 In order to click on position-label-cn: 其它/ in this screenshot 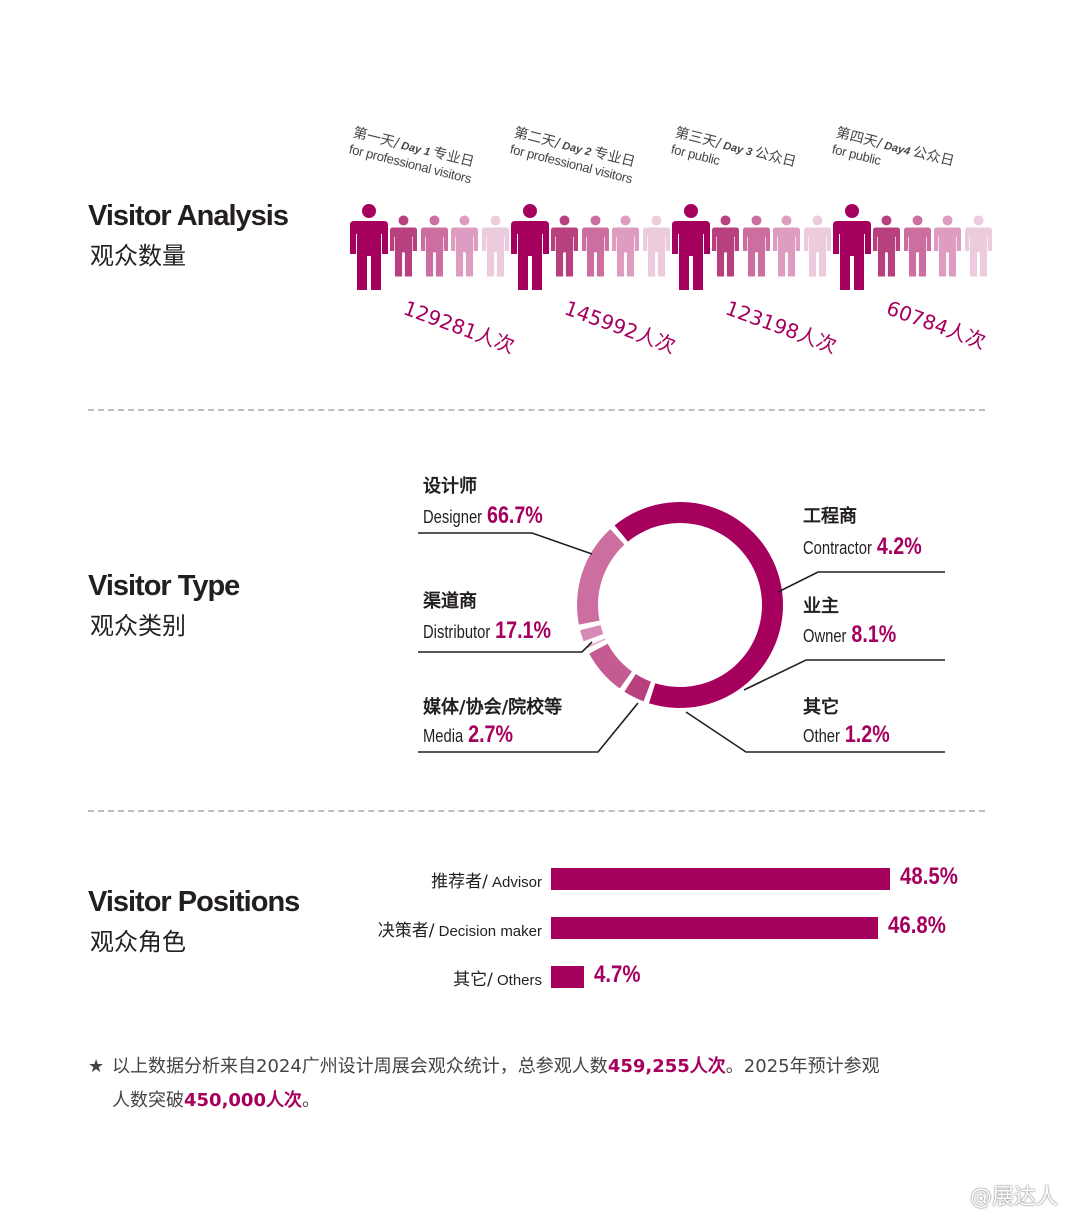, I will do `click(473, 980)`.